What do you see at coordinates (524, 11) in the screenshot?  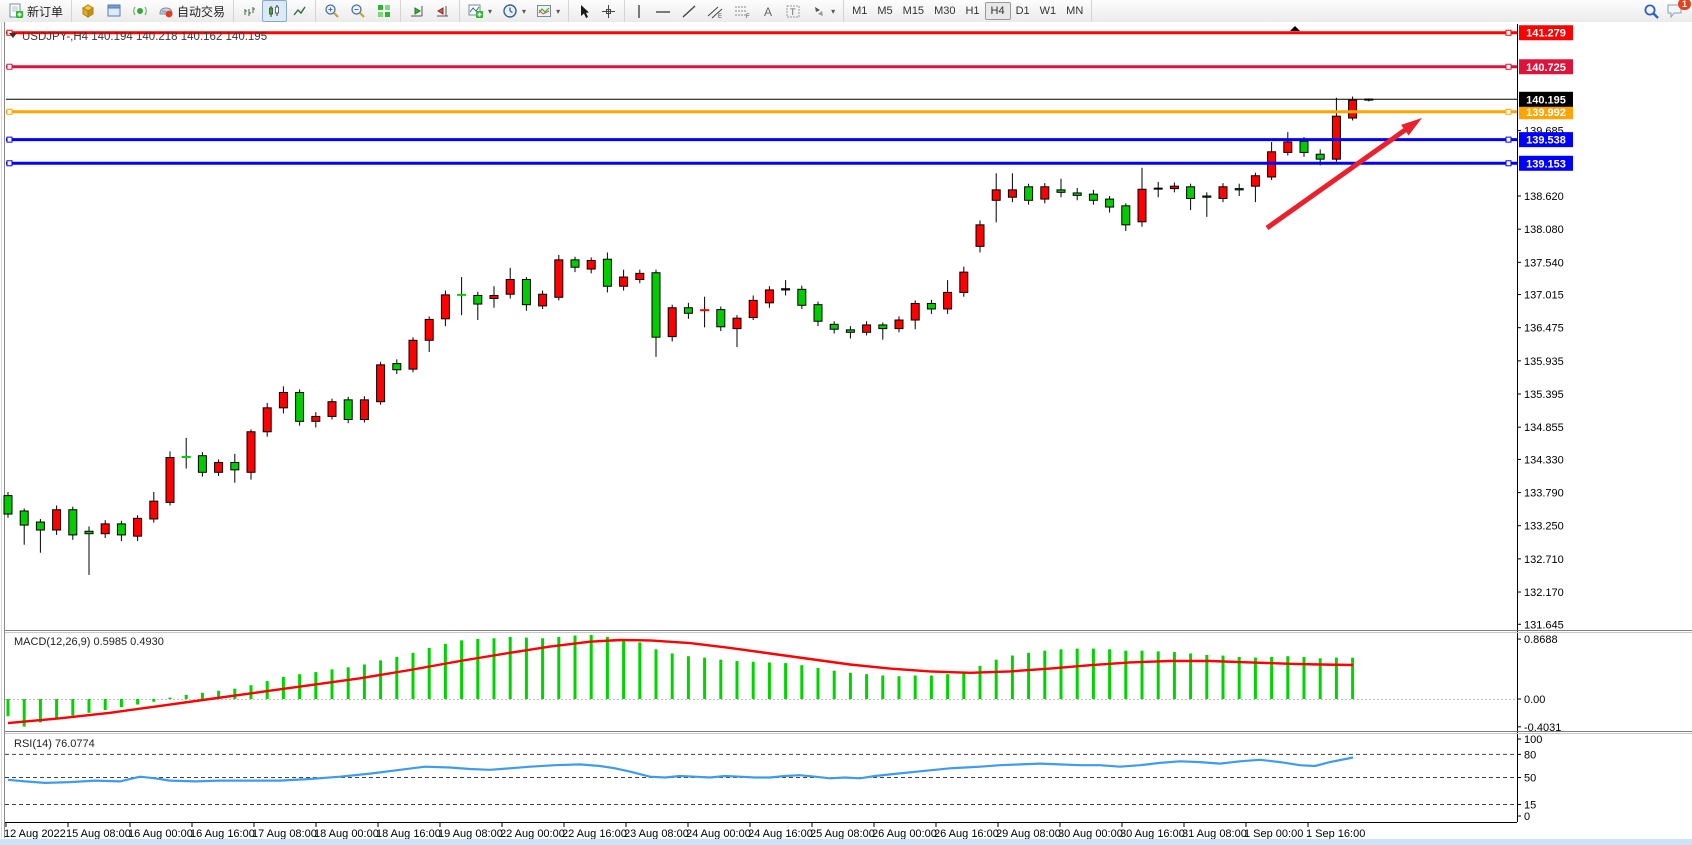 I see `periods-caret: ▾` at bounding box center [524, 11].